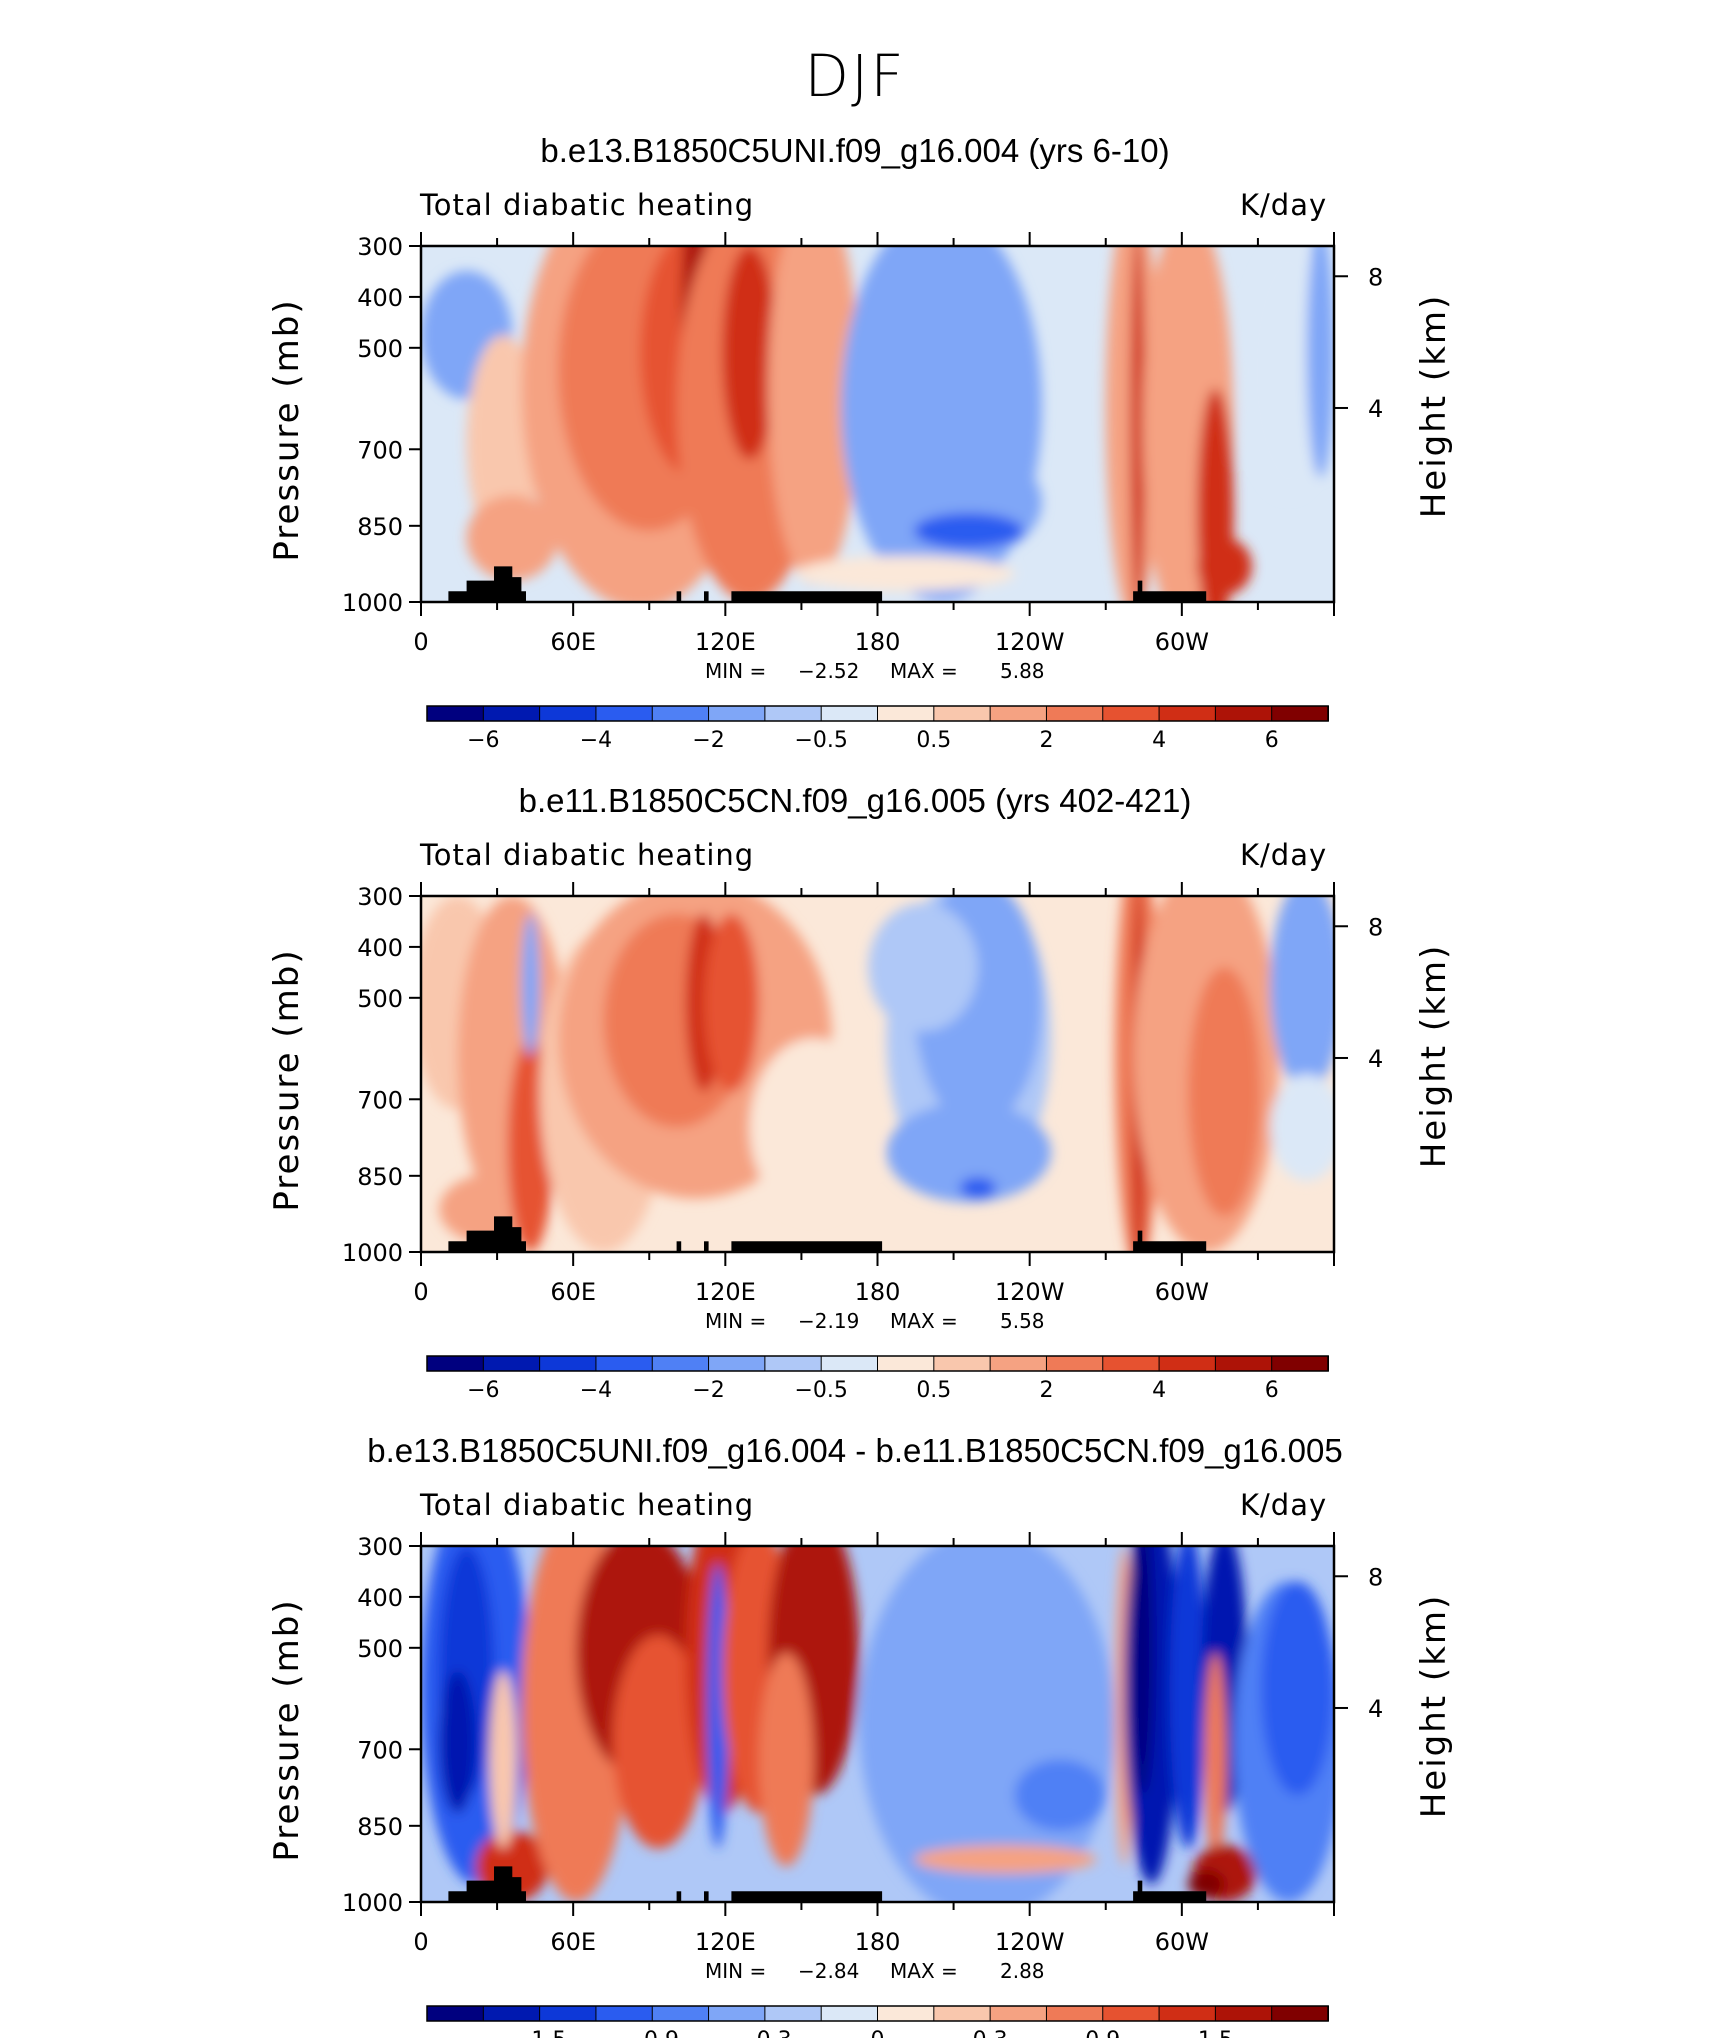 The height and width of the screenshot is (2038, 1710). What do you see at coordinates (372, 1253) in the screenshot?
I see `y-tick-label: 1000` at bounding box center [372, 1253].